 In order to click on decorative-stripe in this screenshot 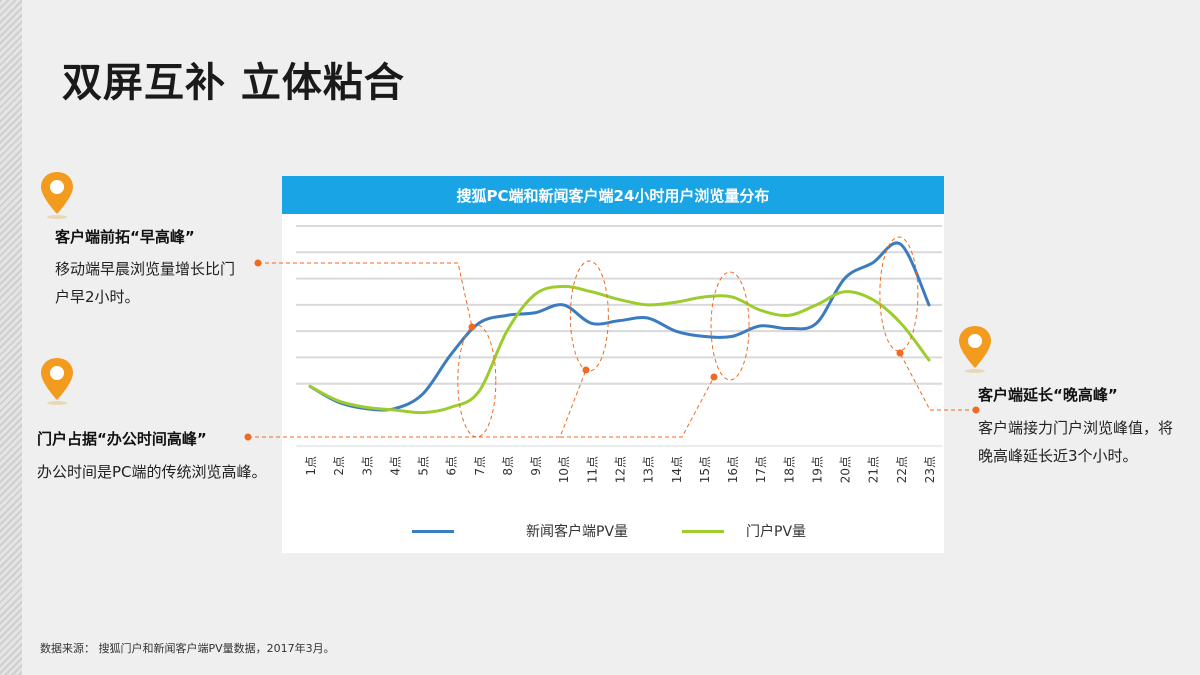, I will do `click(11, 337)`.